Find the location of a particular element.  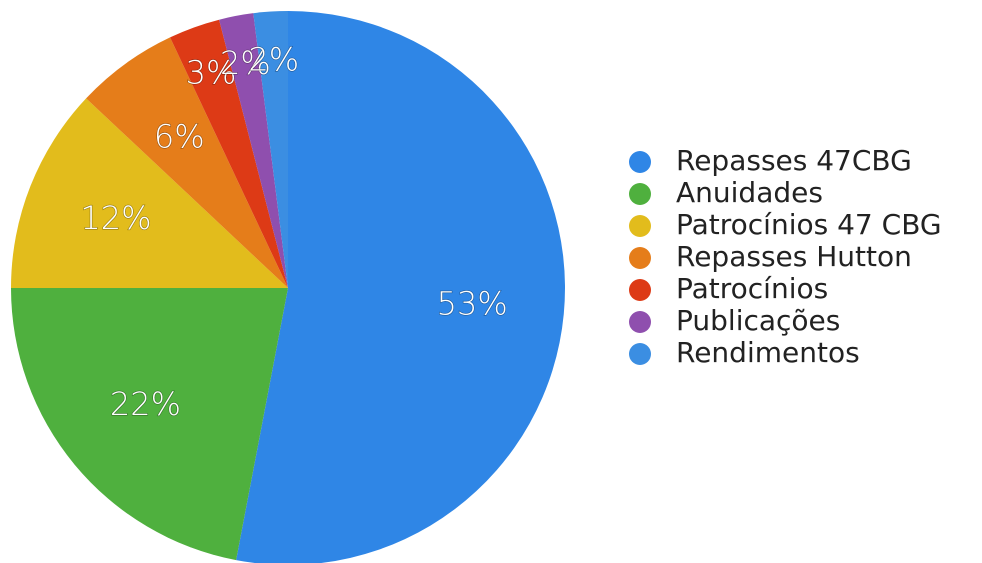

legend-label: Publicações is located at coordinates (758, 320).